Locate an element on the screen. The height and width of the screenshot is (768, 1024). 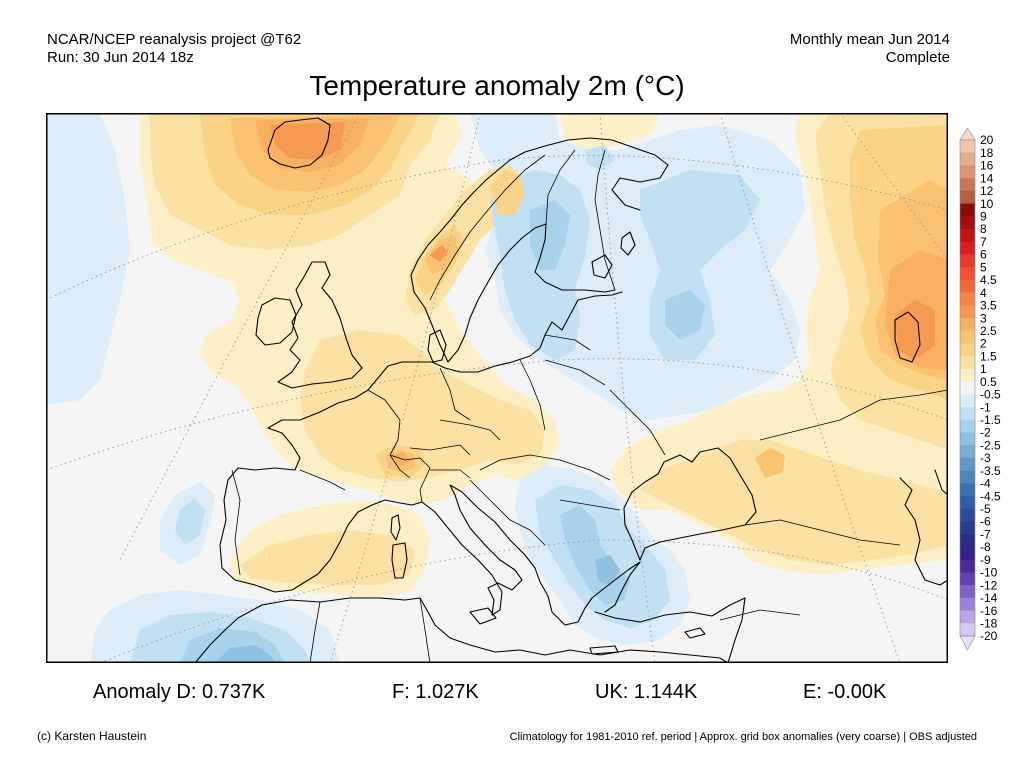
warm-area-norway-peak is located at coordinates (439, 253).